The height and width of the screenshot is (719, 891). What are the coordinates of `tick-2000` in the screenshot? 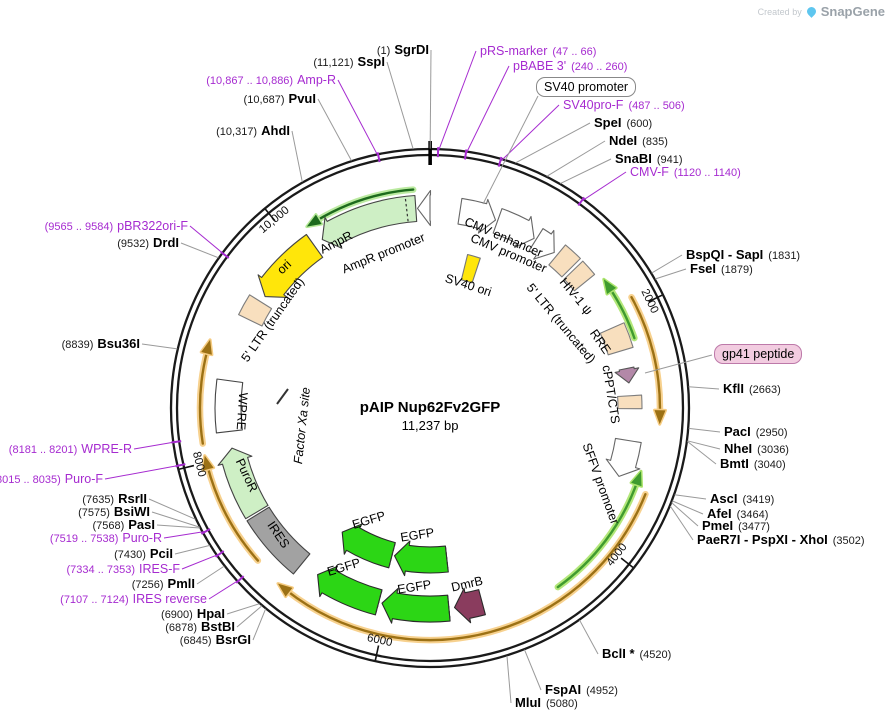 It's located at (655, 298).